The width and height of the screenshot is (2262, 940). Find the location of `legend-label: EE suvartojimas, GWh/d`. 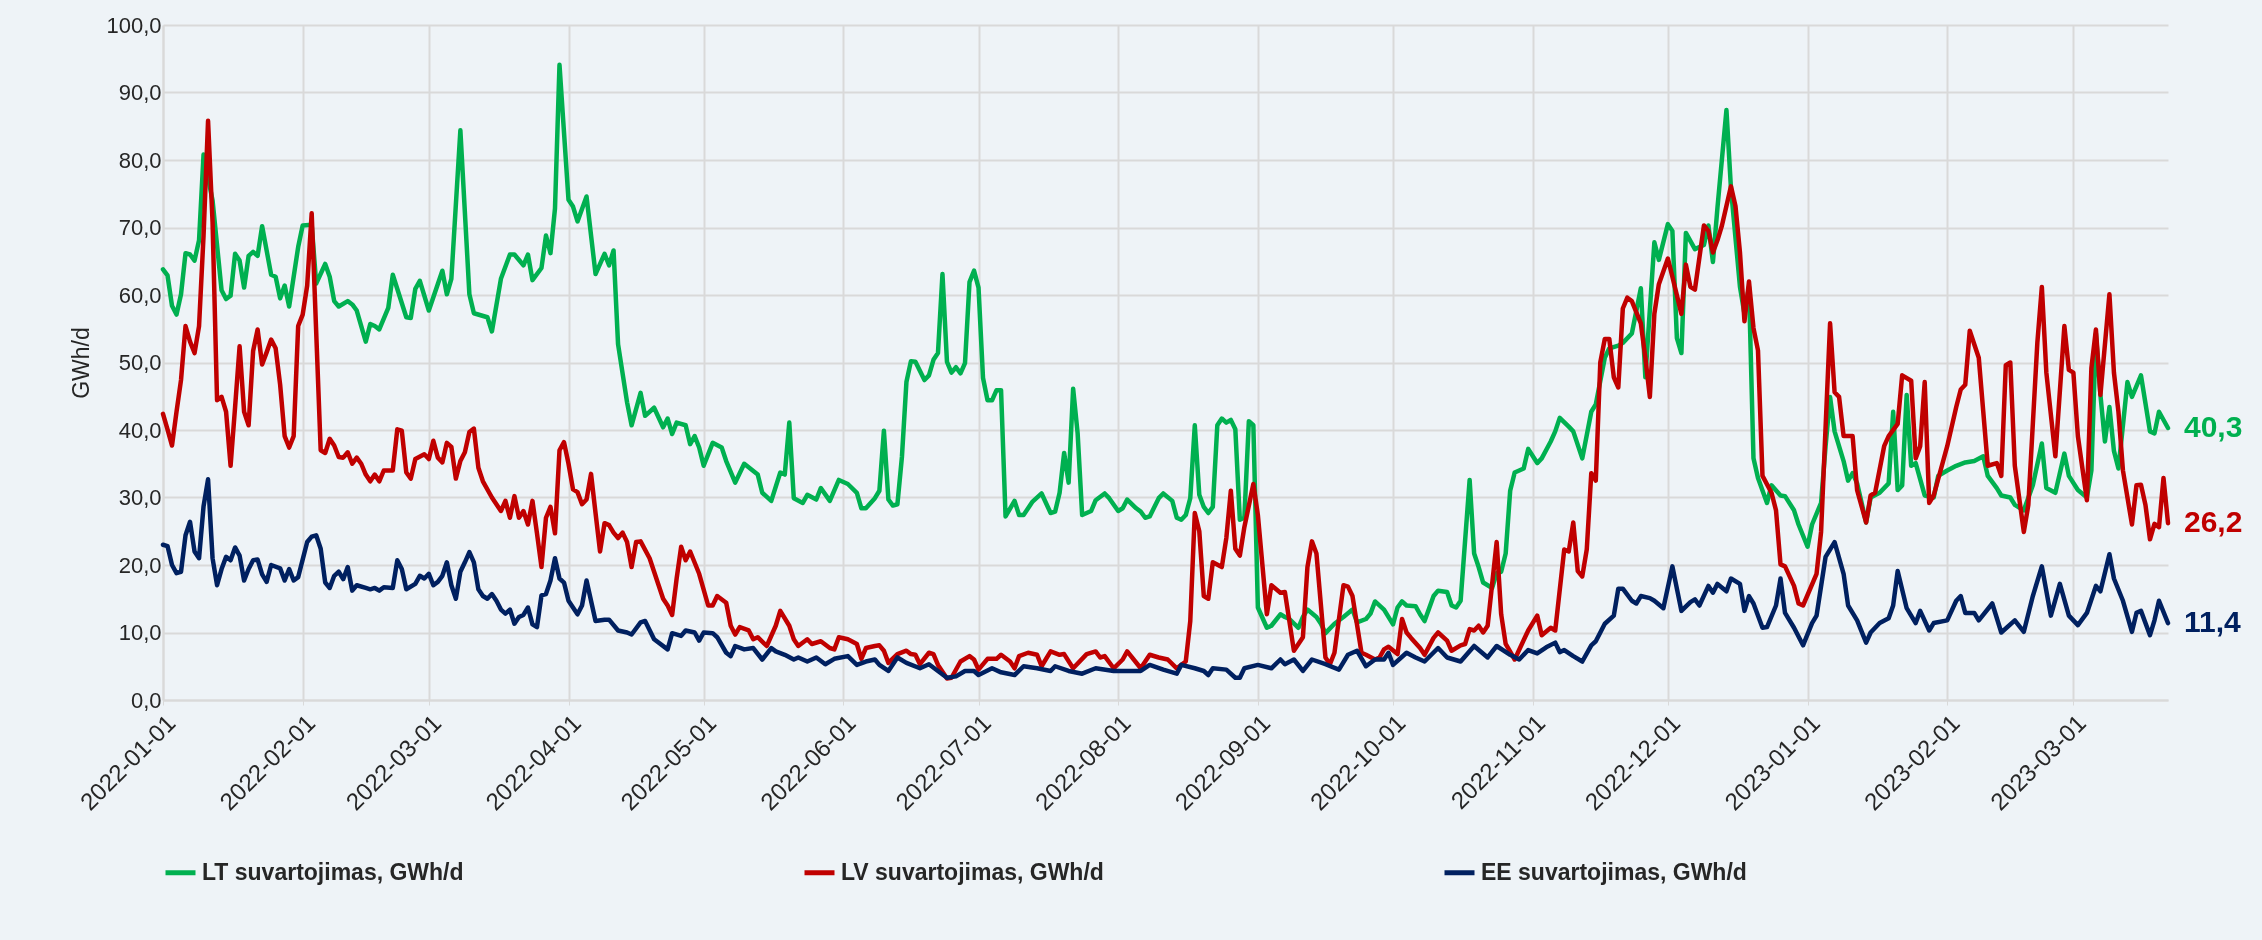

legend-label: EE suvartojimas, GWh/d is located at coordinates (1614, 871).